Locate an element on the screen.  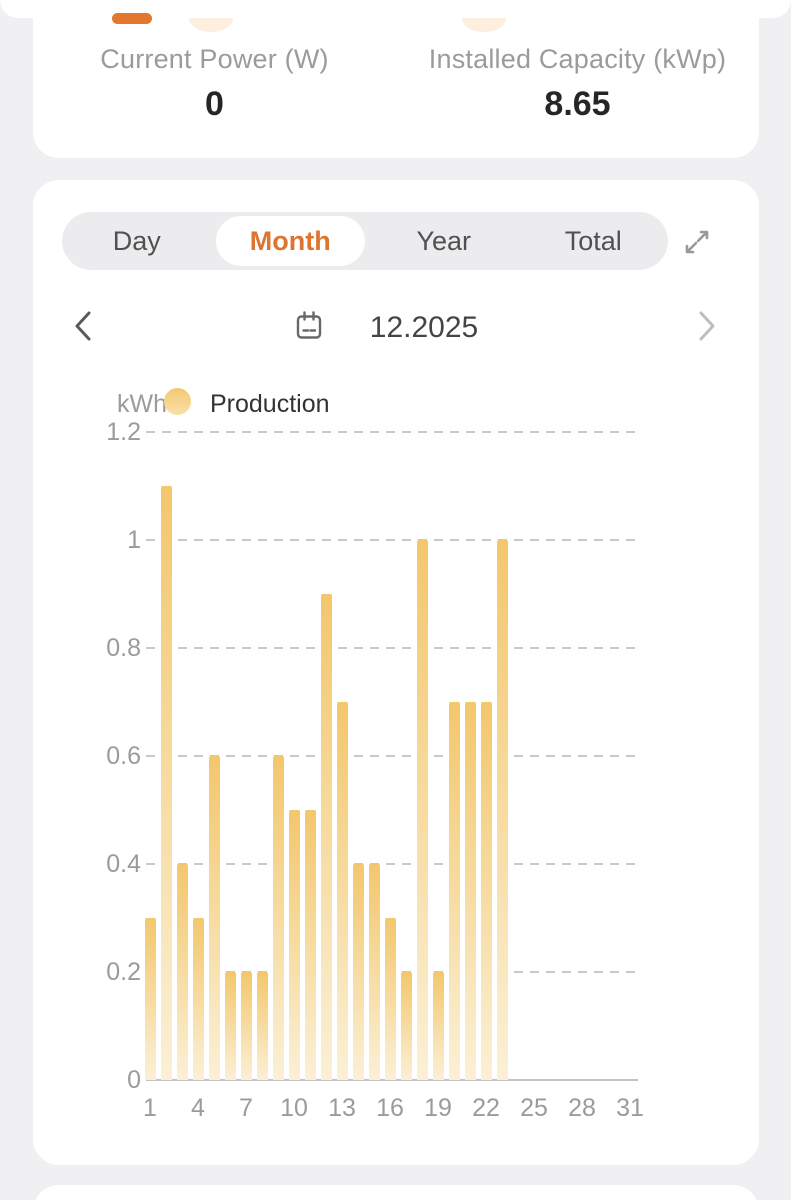
tab-total: Total is located at coordinates (593, 240).